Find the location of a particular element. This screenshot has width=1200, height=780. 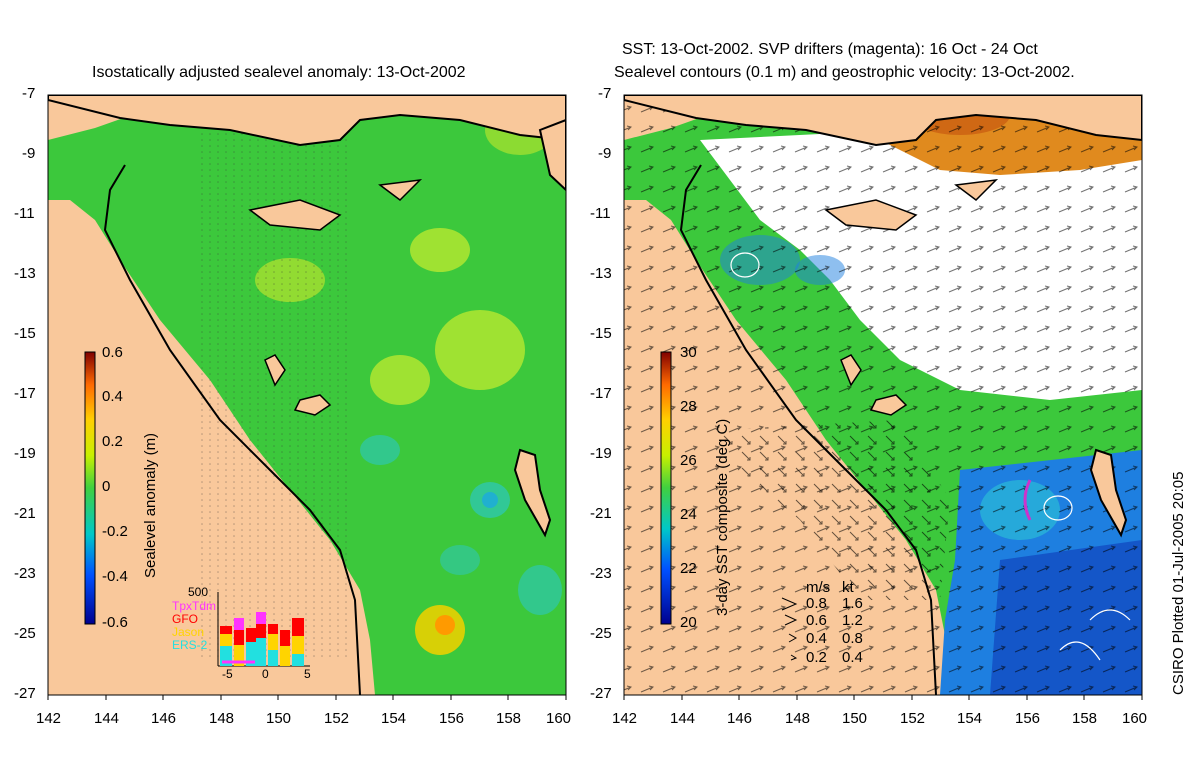

inset-x-tick: 5 is located at coordinates (307, 674).